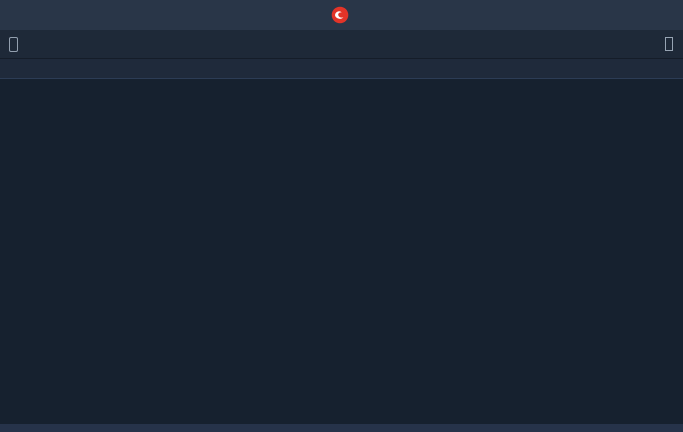 The width and height of the screenshot is (683, 432). I want to click on chart-toolbar, so click(341, 44).